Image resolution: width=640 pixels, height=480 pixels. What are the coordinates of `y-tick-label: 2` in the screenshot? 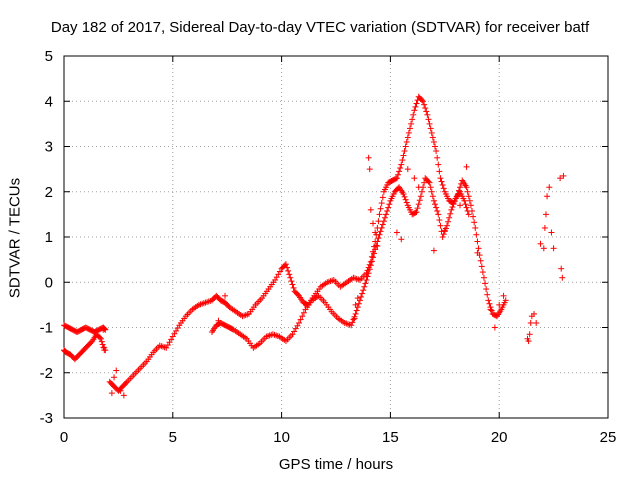 It's located at (49, 192).